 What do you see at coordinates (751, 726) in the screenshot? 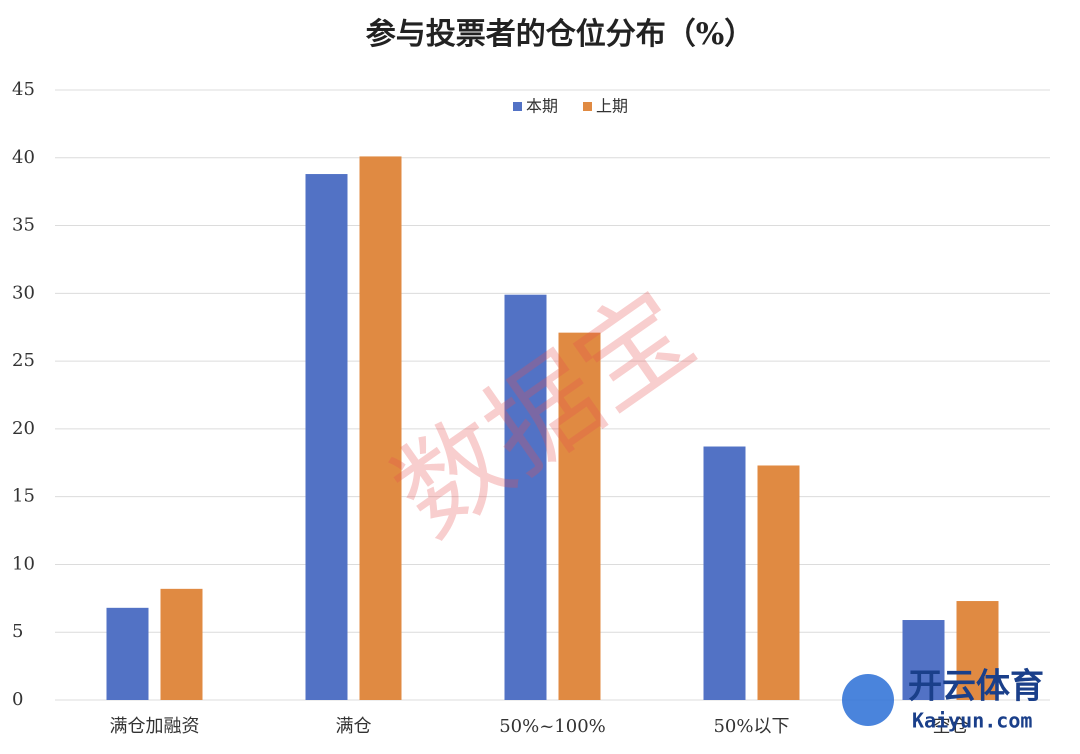
I see `x-tick-label: 50%以下` at bounding box center [751, 726].